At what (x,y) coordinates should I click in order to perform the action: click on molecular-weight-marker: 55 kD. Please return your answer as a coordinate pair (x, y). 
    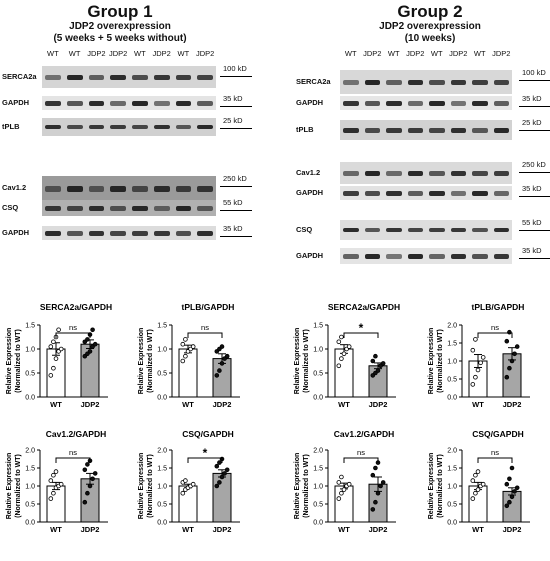
    Looking at the image, I should click on (233, 202).